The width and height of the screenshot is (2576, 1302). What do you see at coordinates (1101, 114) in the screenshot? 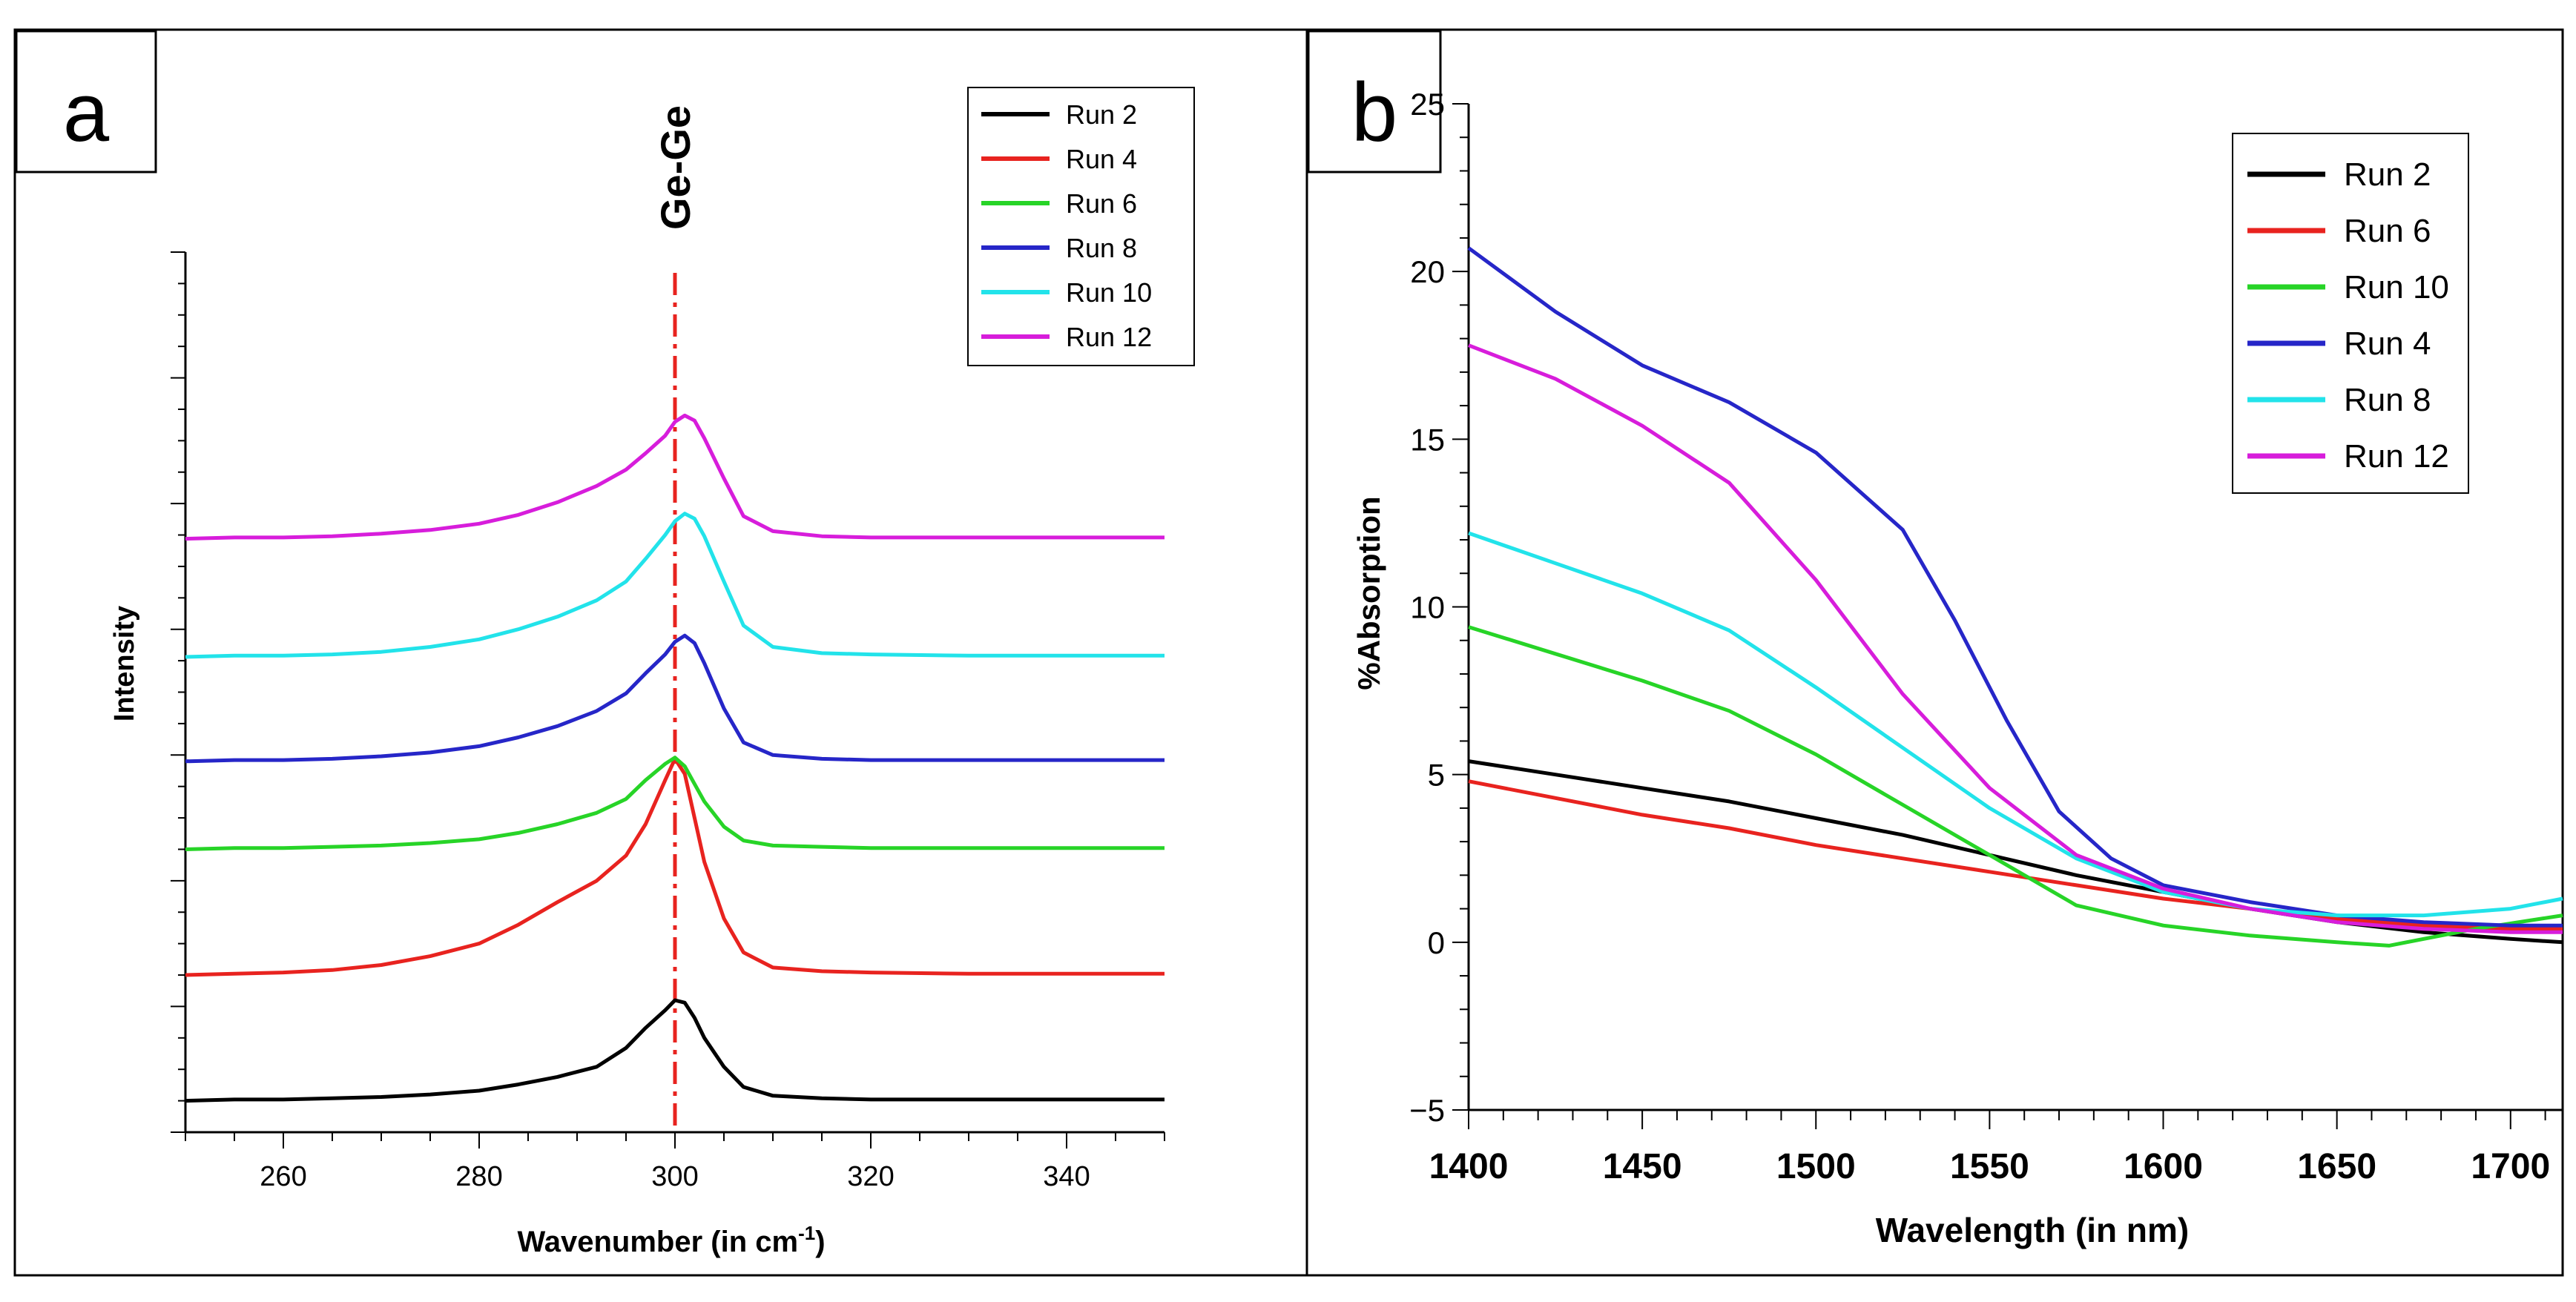
I see `panel-a-legend-label-run-2: Run 2` at bounding box center [1101, 114].